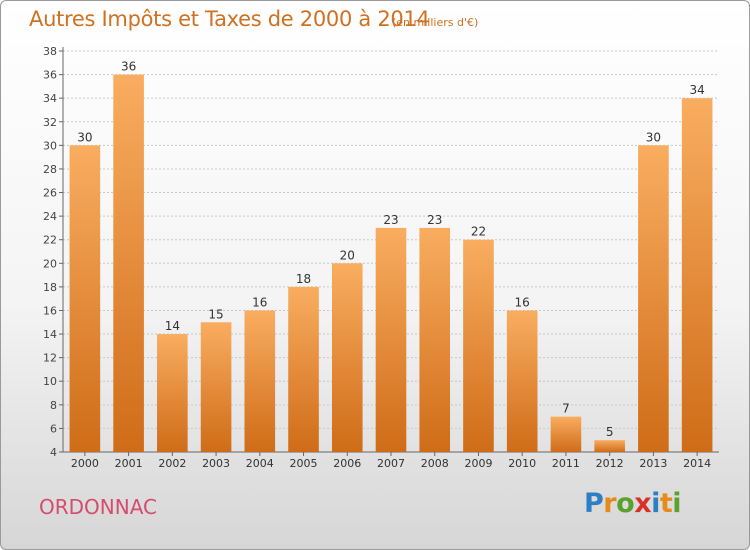  I want to click on x-tick-label-2007: 2007, so click(391, 463).